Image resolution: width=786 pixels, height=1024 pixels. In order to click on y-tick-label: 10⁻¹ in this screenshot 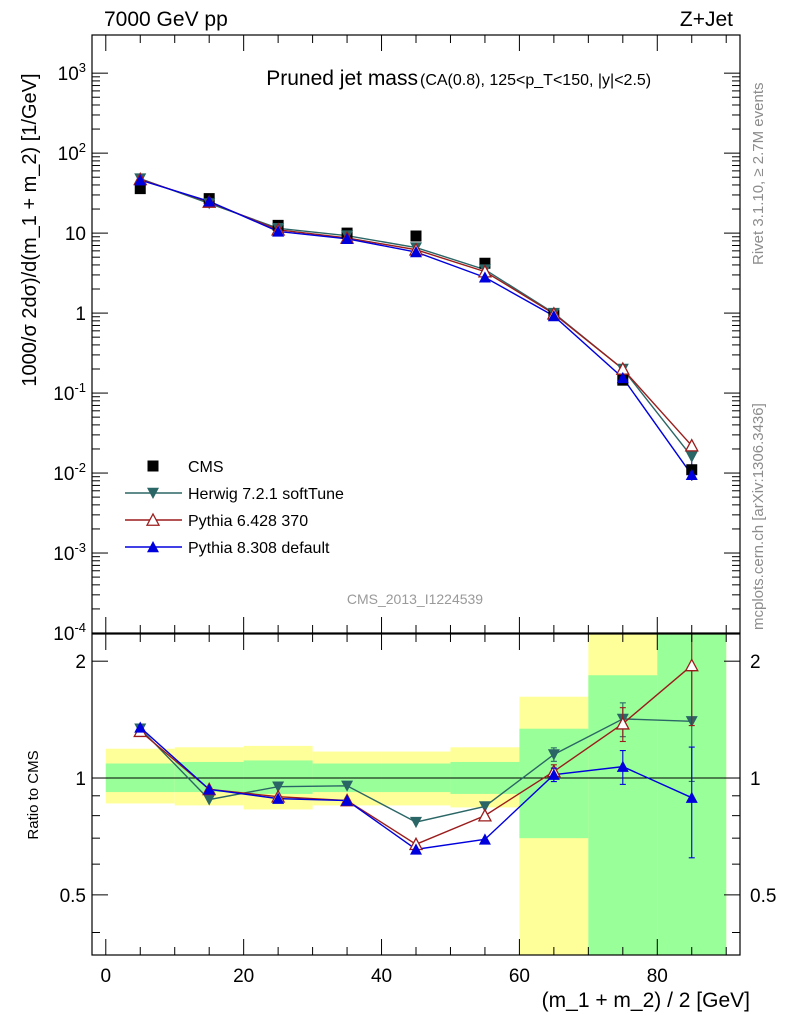, I will do `click(69, 392)`.